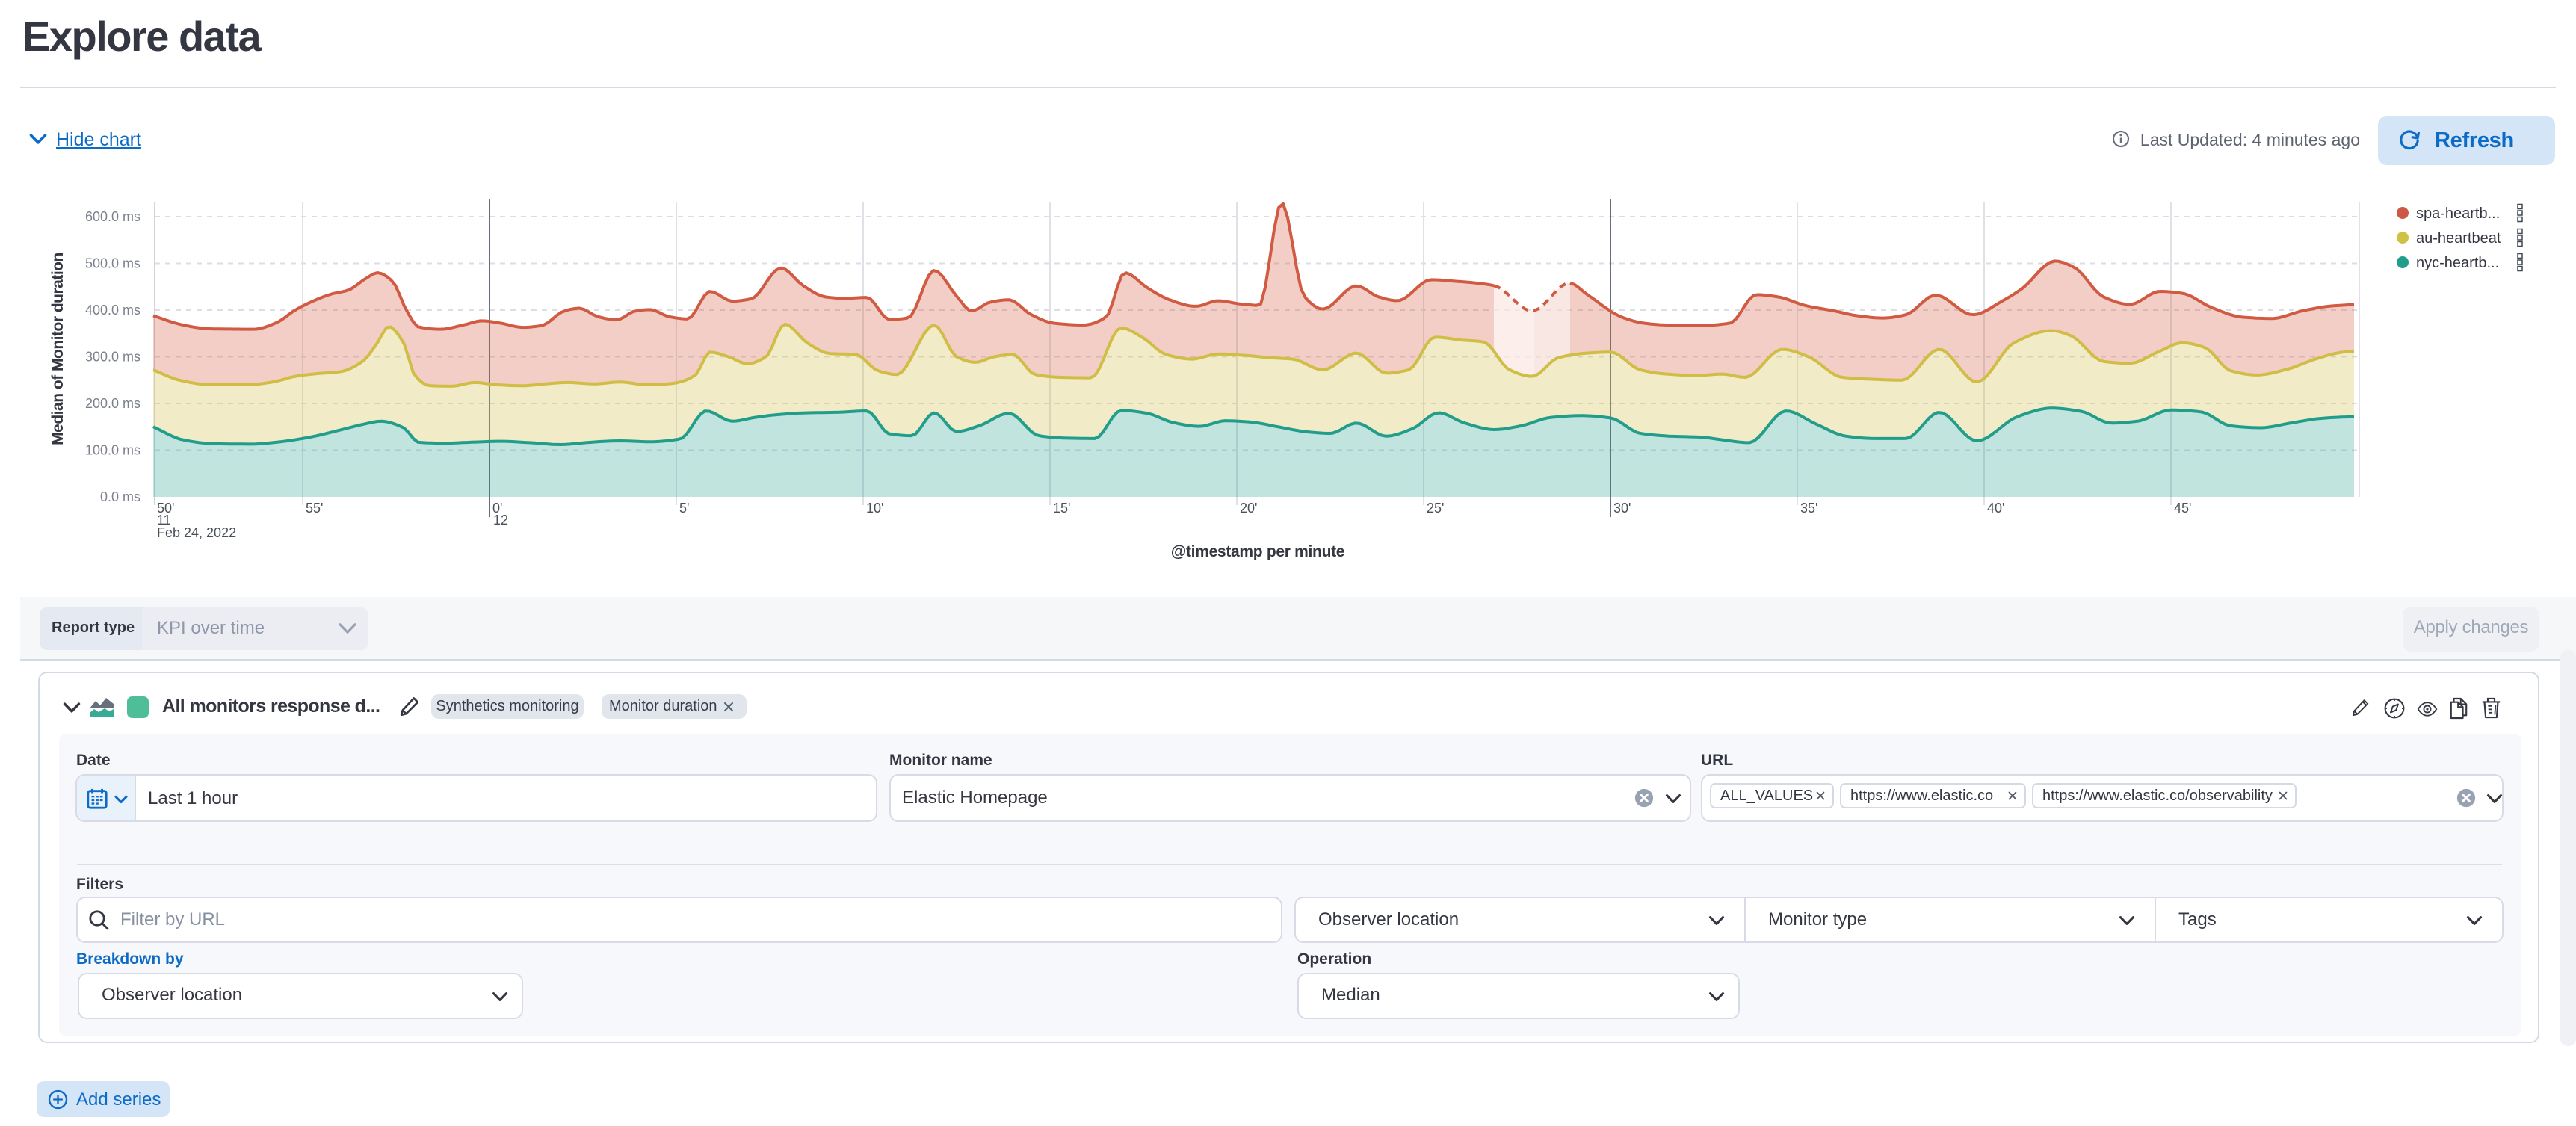 The width and height of the screenshot is (2576, 1126). What do you see at coordinates (1809, 508) in the screenshot?
I see `svg-text: 35'` at bounding box center [1809, 508].